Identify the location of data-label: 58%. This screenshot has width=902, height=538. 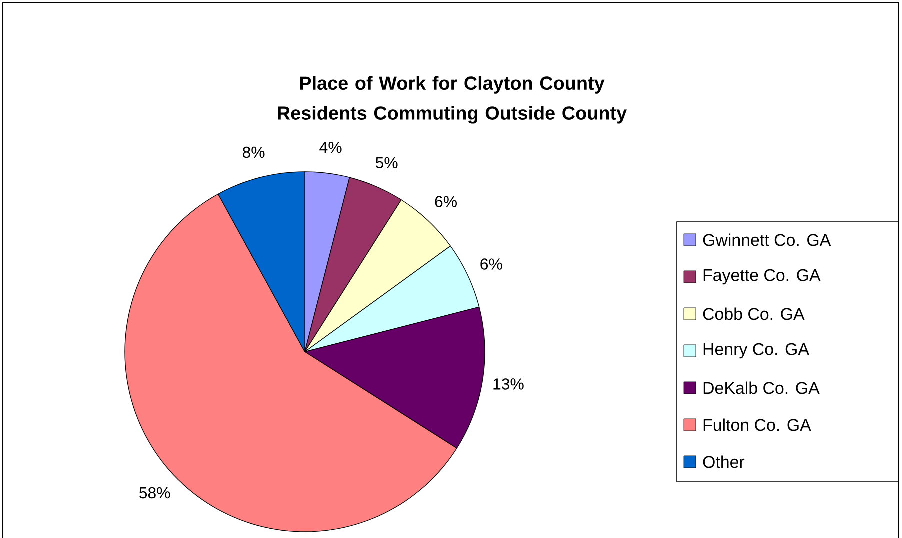
(155, 492).